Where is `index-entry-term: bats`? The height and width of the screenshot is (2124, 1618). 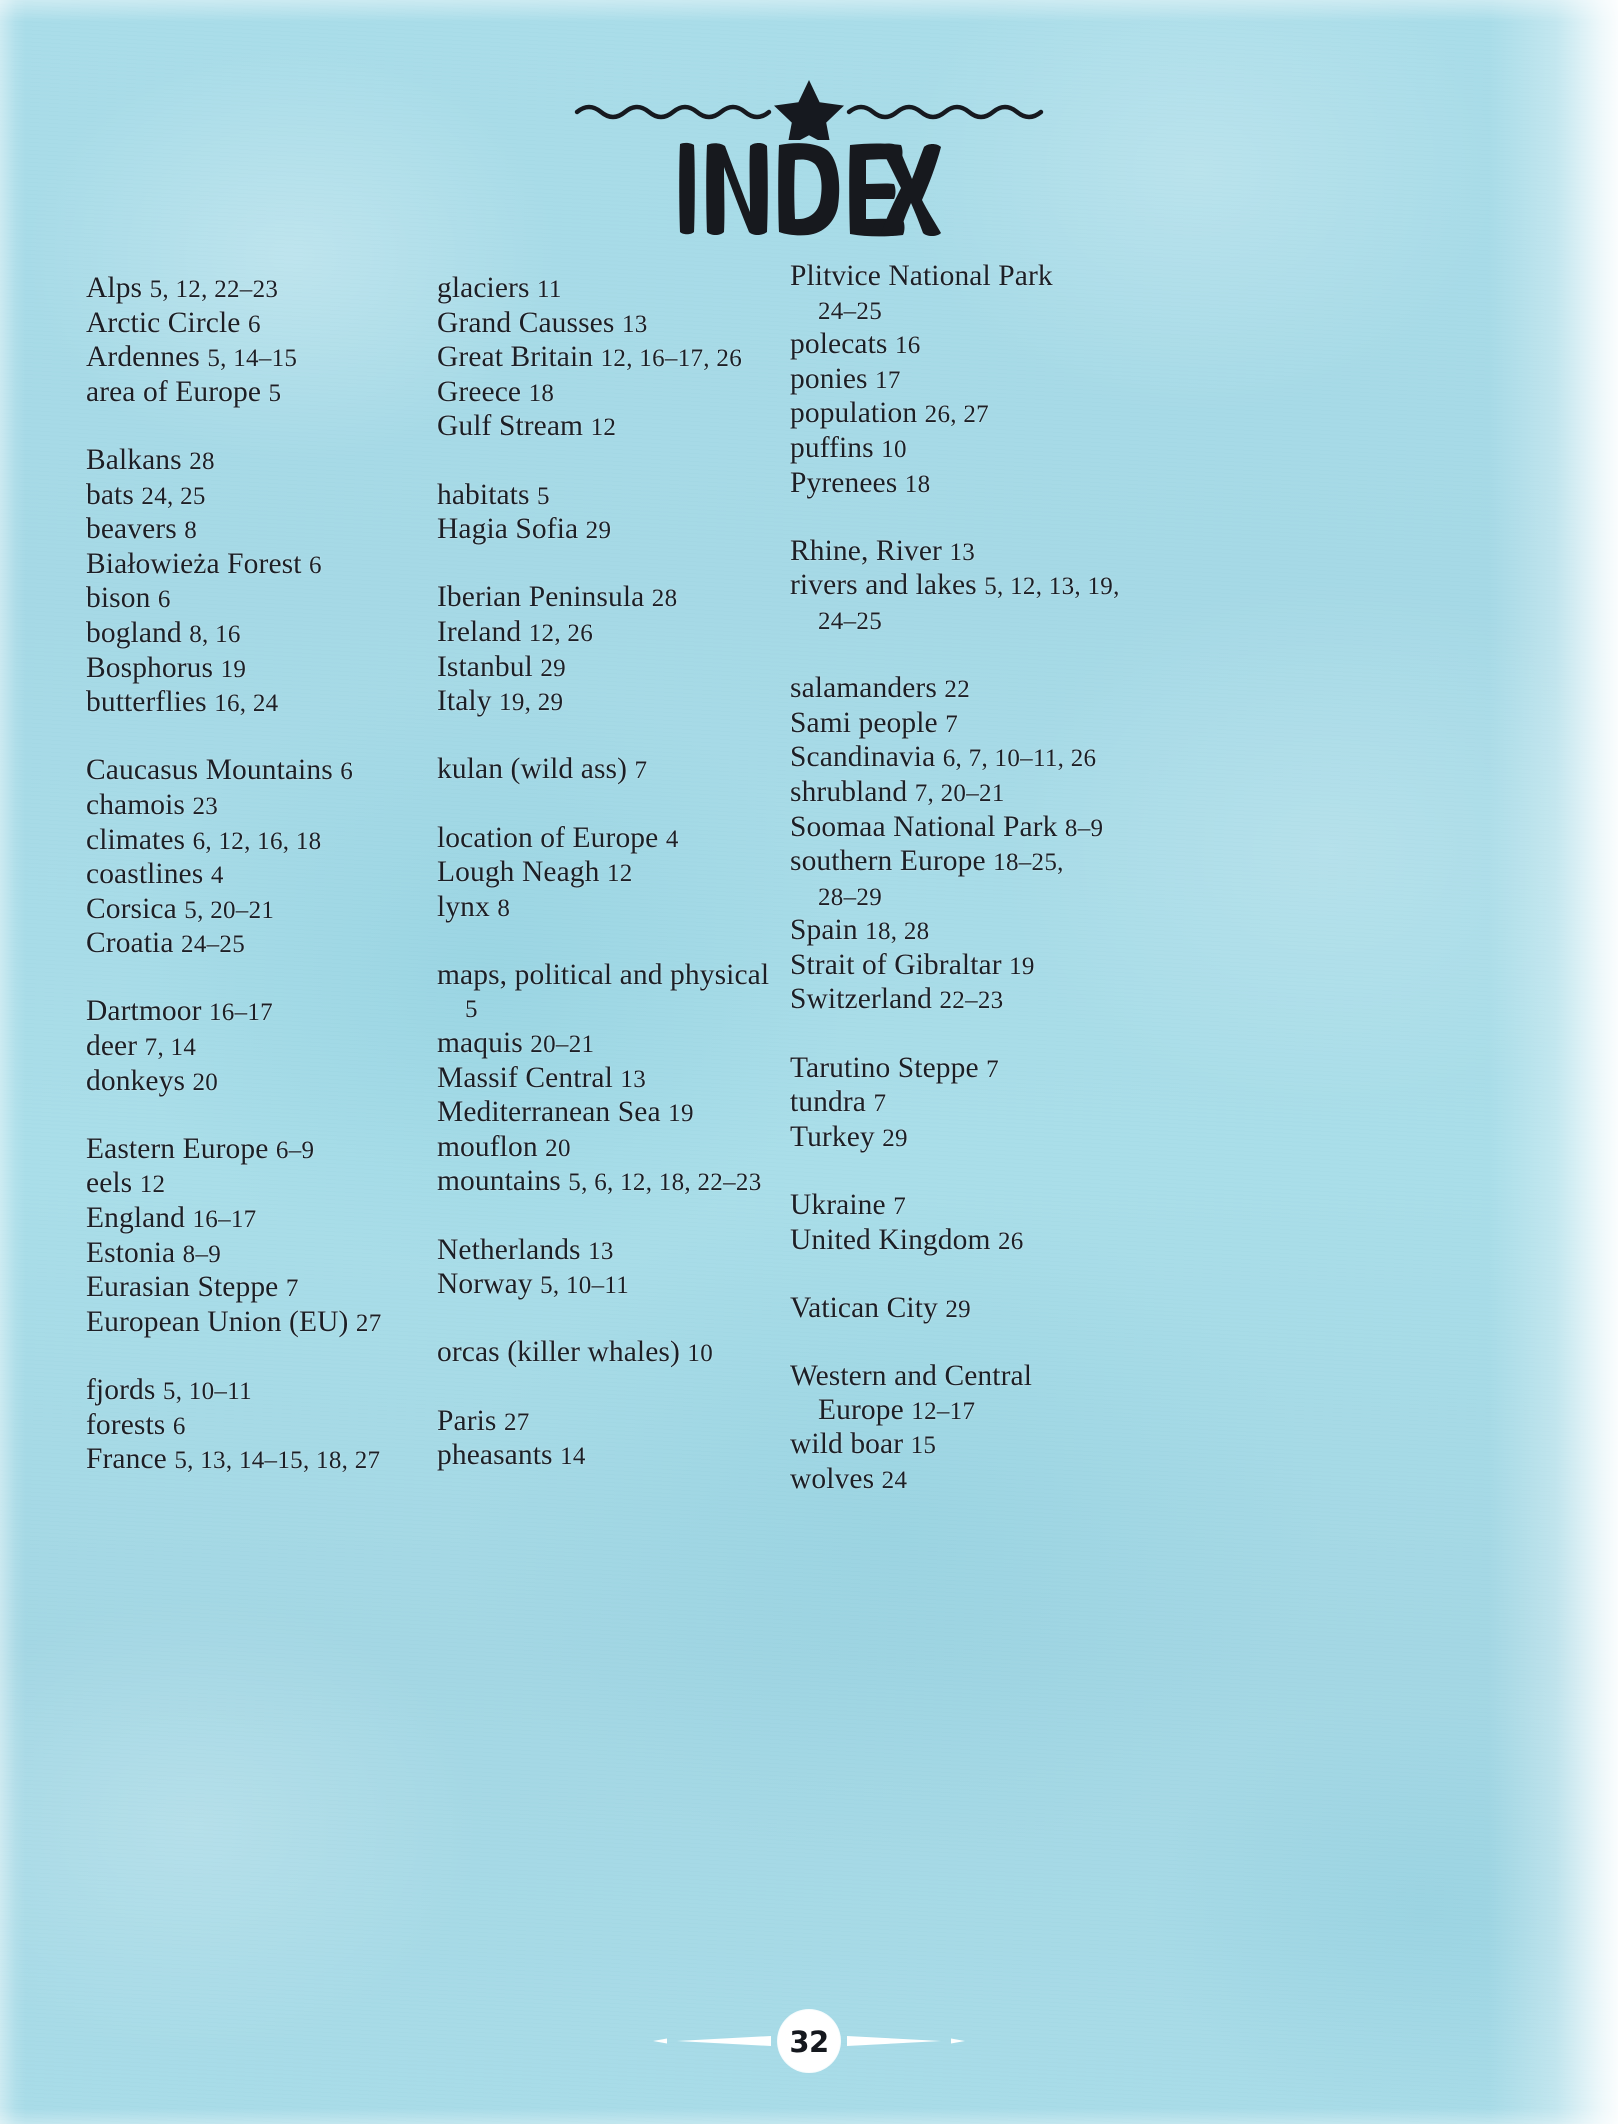 index-entry-term: bats is located at coordinates (114, 494).